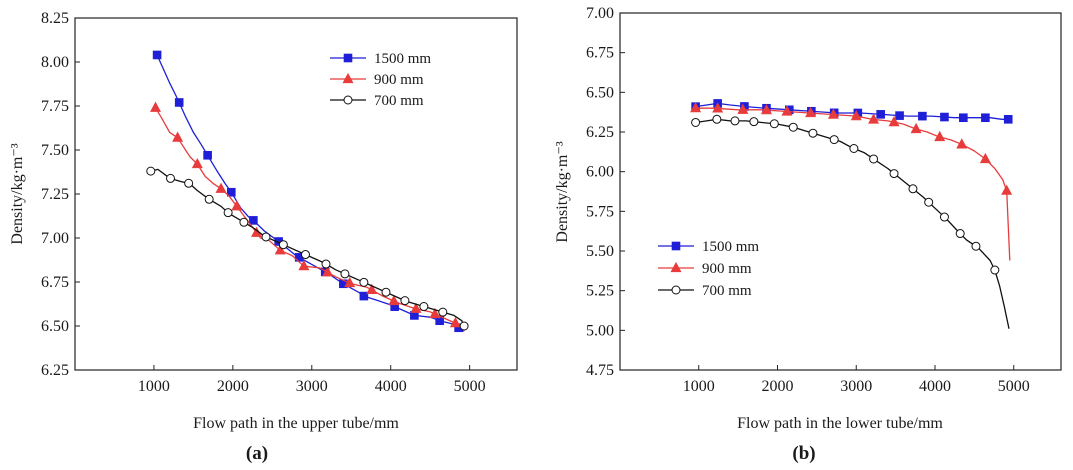  Describe the element at coordinates (296, 423) in the screenshot. I see `x-axis-label-a: Flow path in the upper tube/mm` at that location.